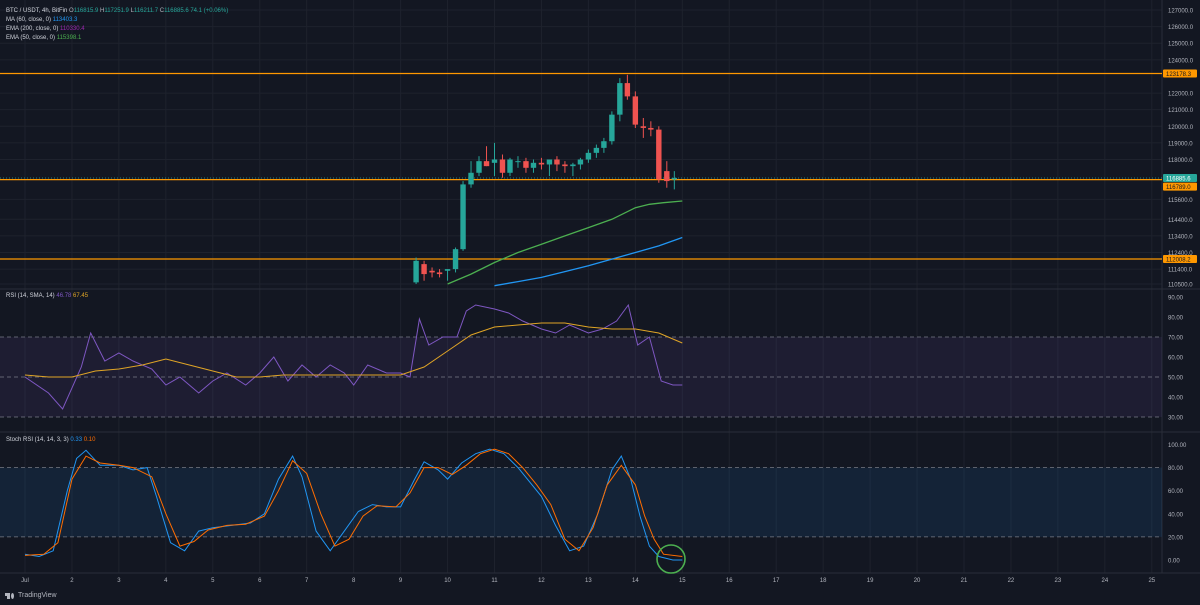  Describe the element at coordinates (1181, 111) in the screenshot. I see `price-tick-label: 121000.0` at that location.